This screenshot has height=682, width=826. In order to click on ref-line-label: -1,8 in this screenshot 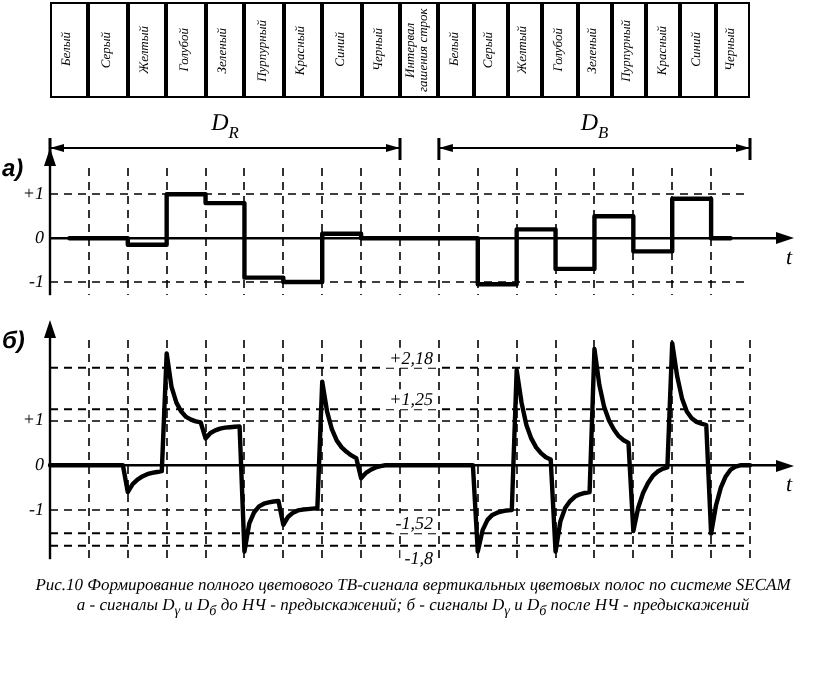, I will do `click(419, 557)`.